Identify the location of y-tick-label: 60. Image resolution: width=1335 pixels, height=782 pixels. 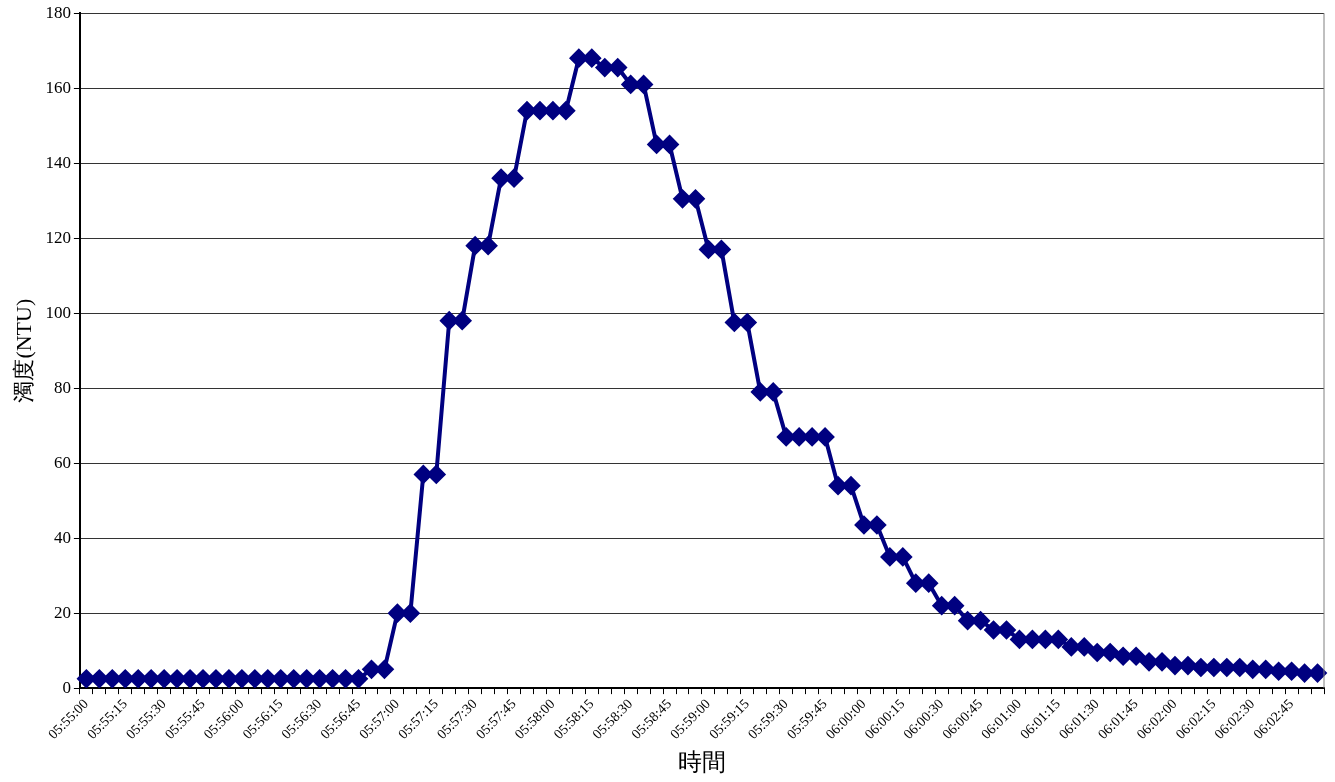
(62, 462).